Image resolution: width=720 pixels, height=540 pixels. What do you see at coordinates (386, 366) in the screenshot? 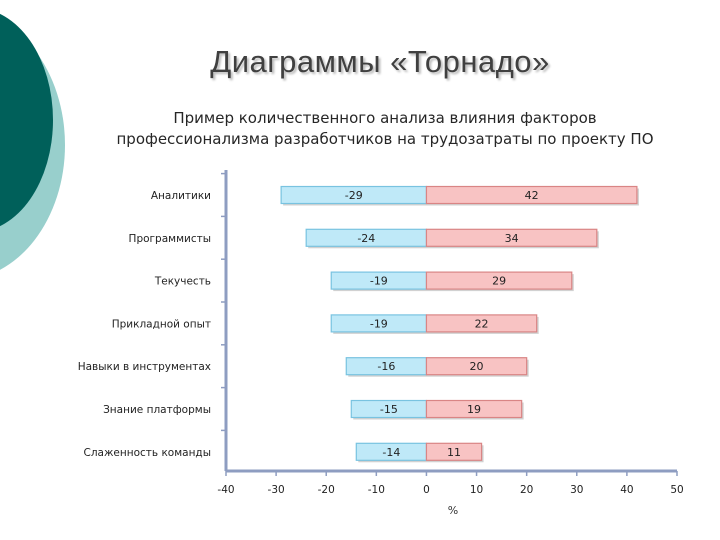
I see `data-label-negative: -16` at bounding box center [386, 366].